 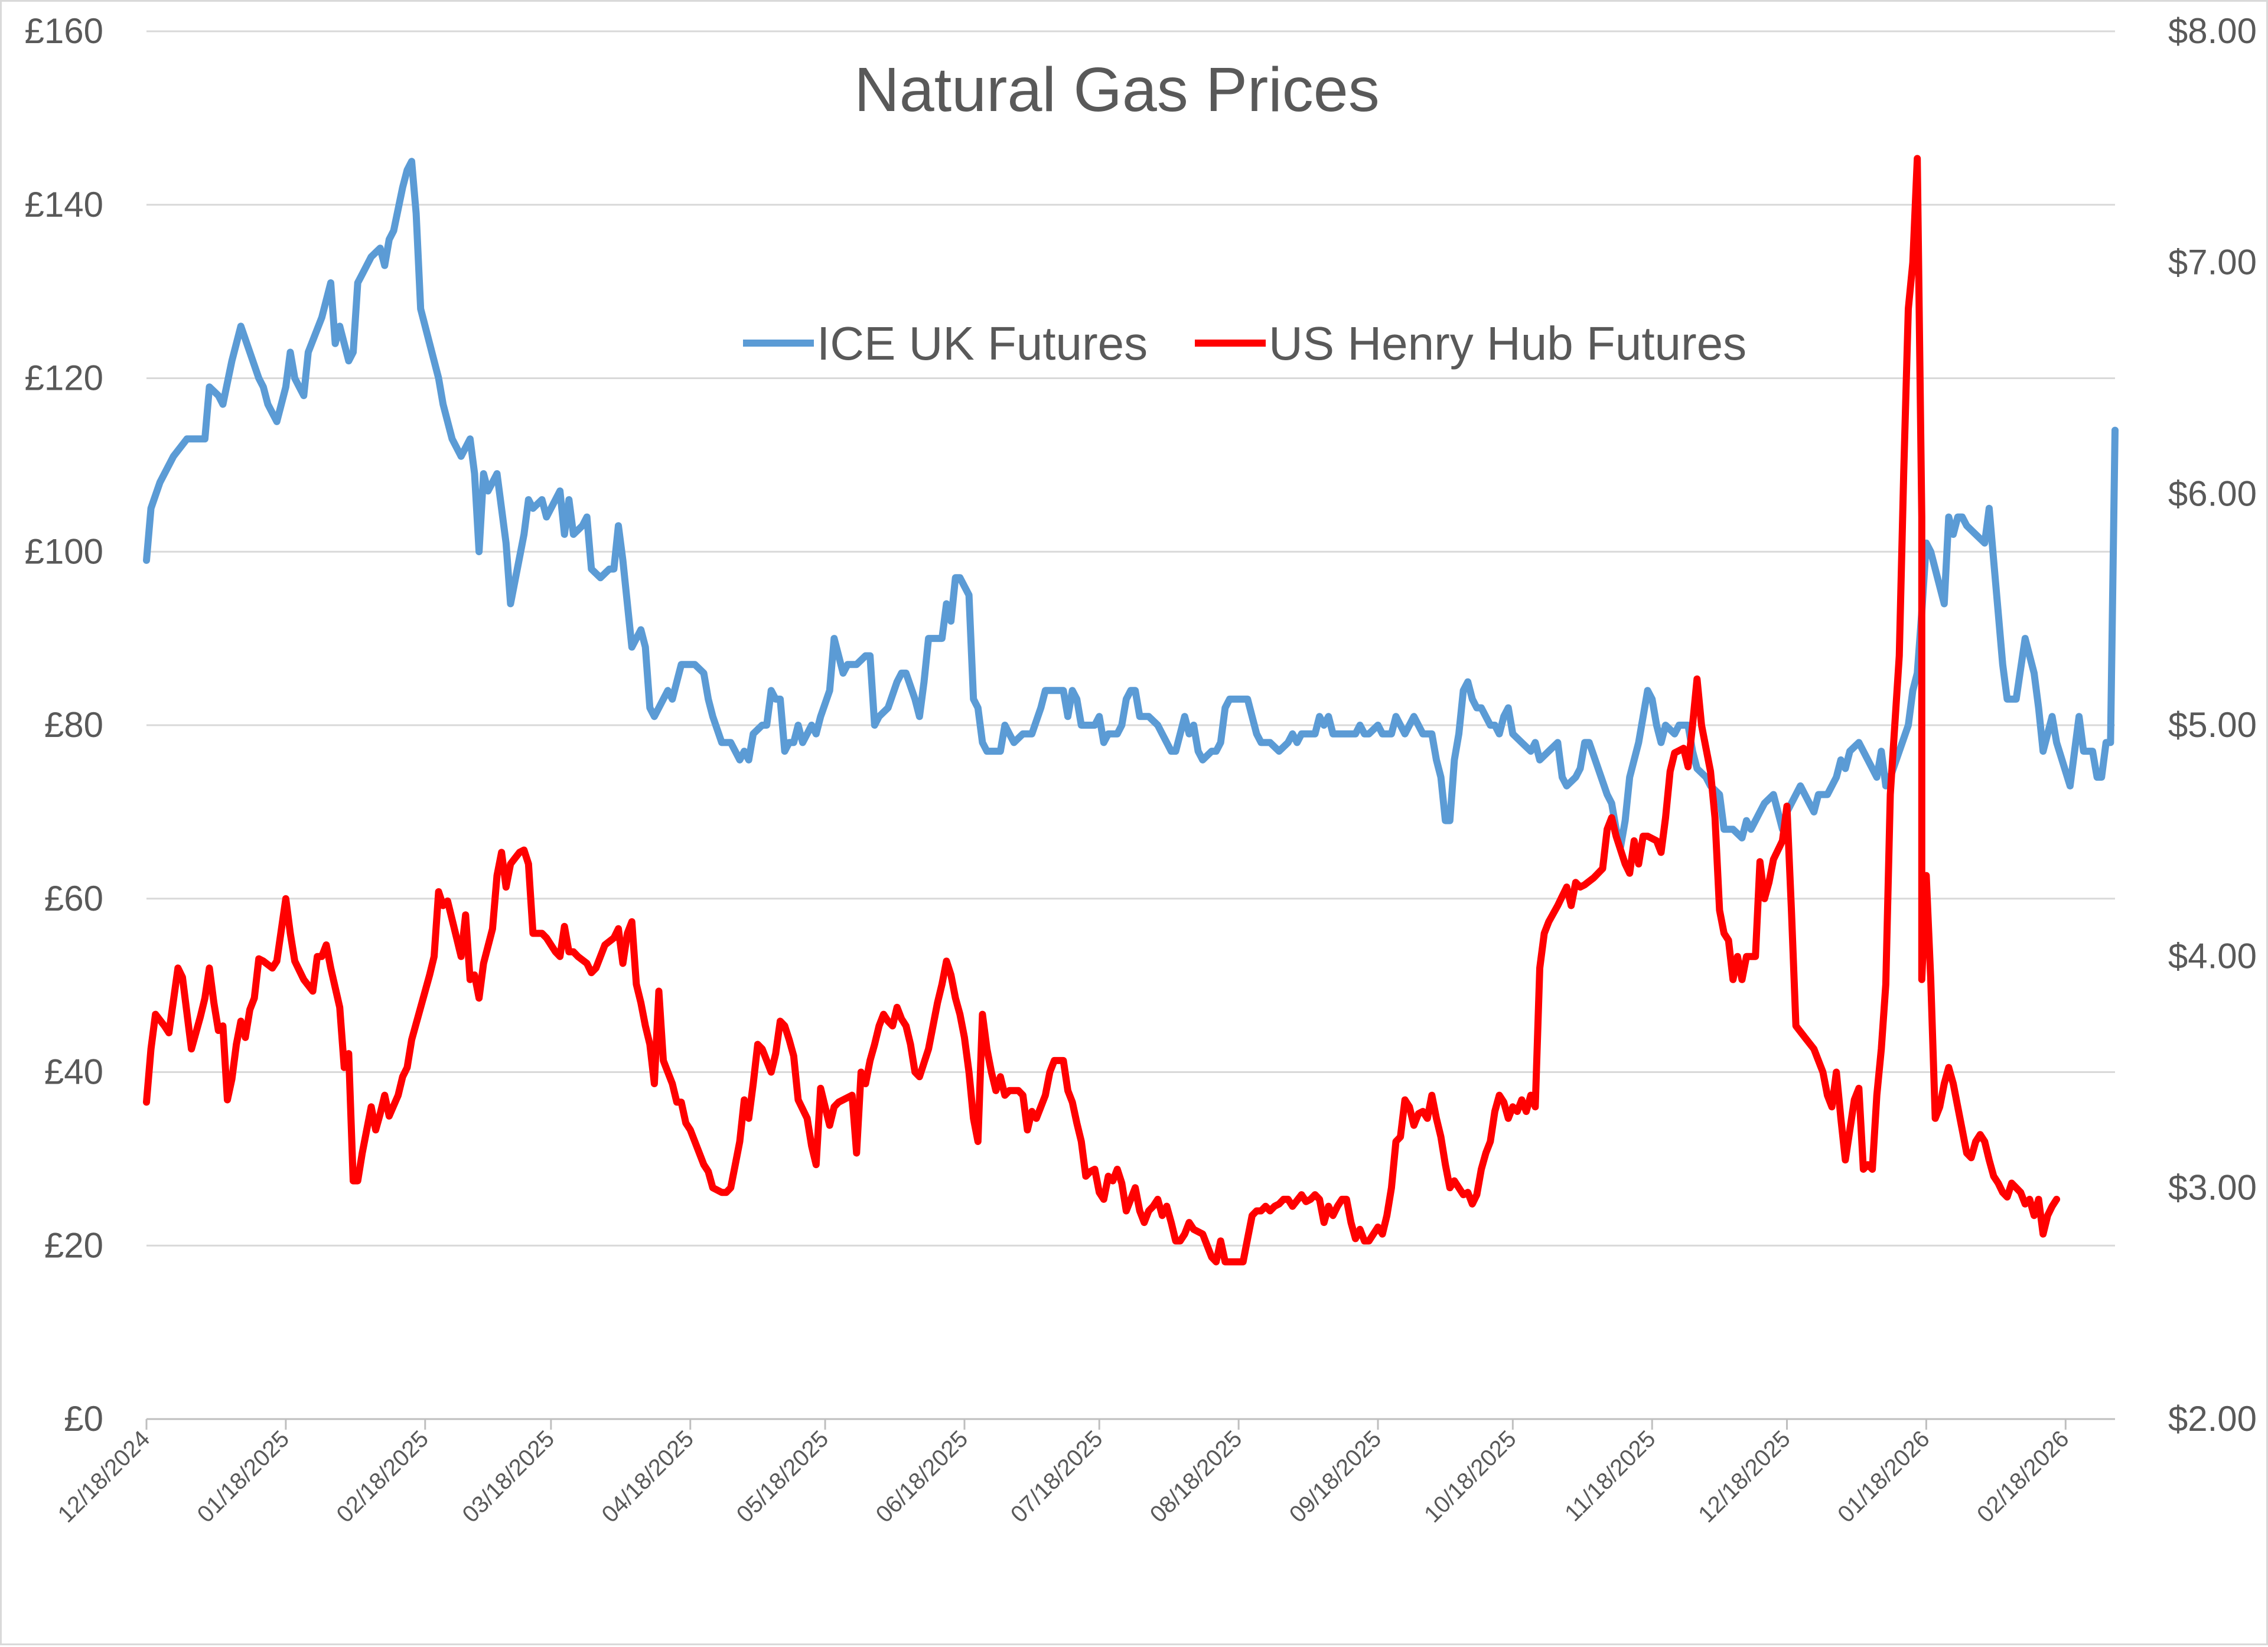 What do you see at coordinates (1244, 343) in the screenshot?
I see `legend: ICE UK Futures US Henry Hub Futures` at bounding box center [1244, 343].